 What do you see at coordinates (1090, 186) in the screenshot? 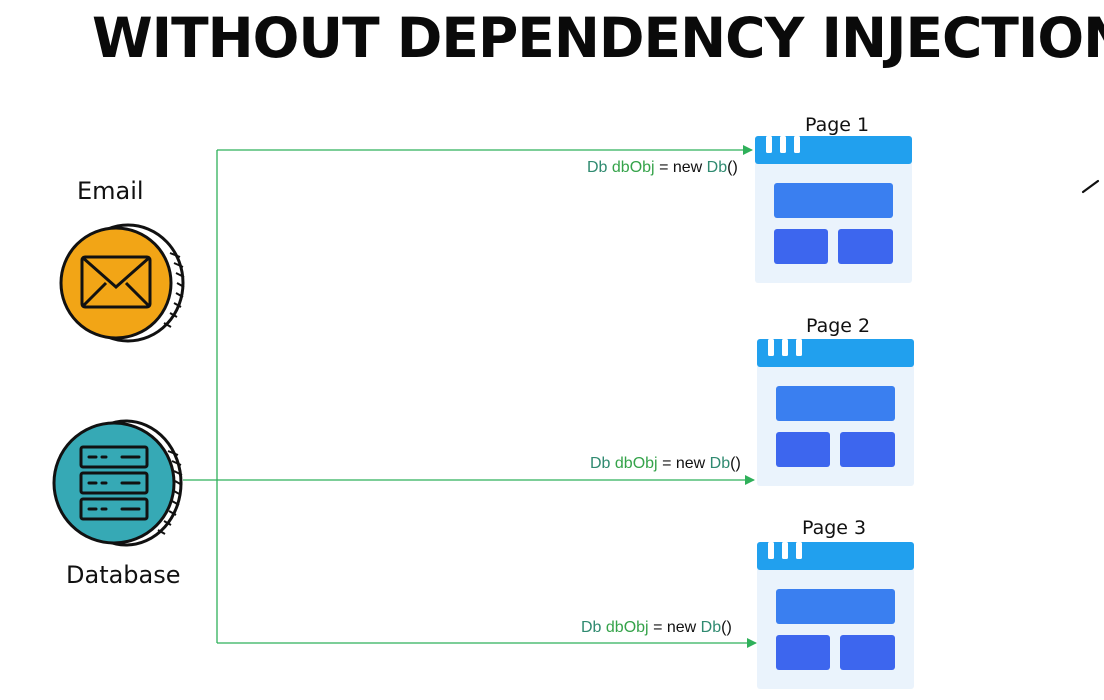
I see `pen-stroke-mark` at bounding box center [1090, 186].